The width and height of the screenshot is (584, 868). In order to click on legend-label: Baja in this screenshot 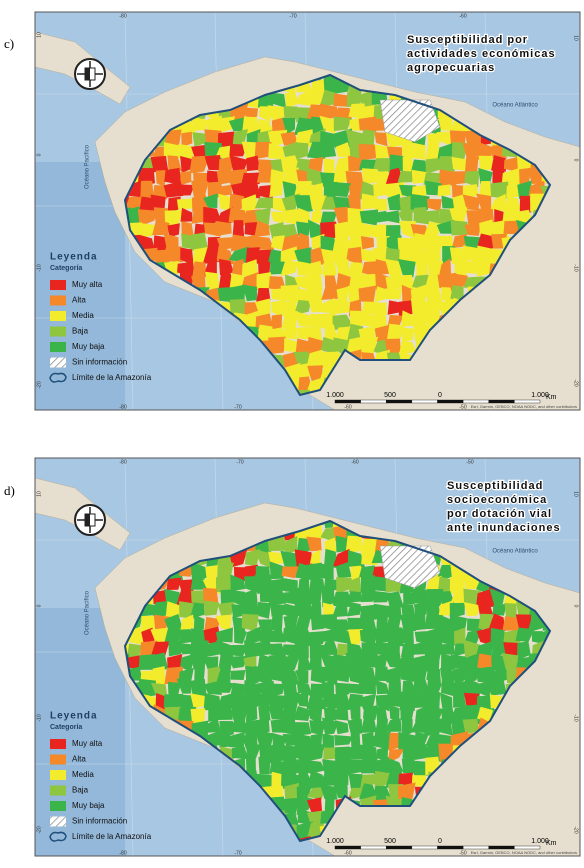, I will do `click(80, 790)`.